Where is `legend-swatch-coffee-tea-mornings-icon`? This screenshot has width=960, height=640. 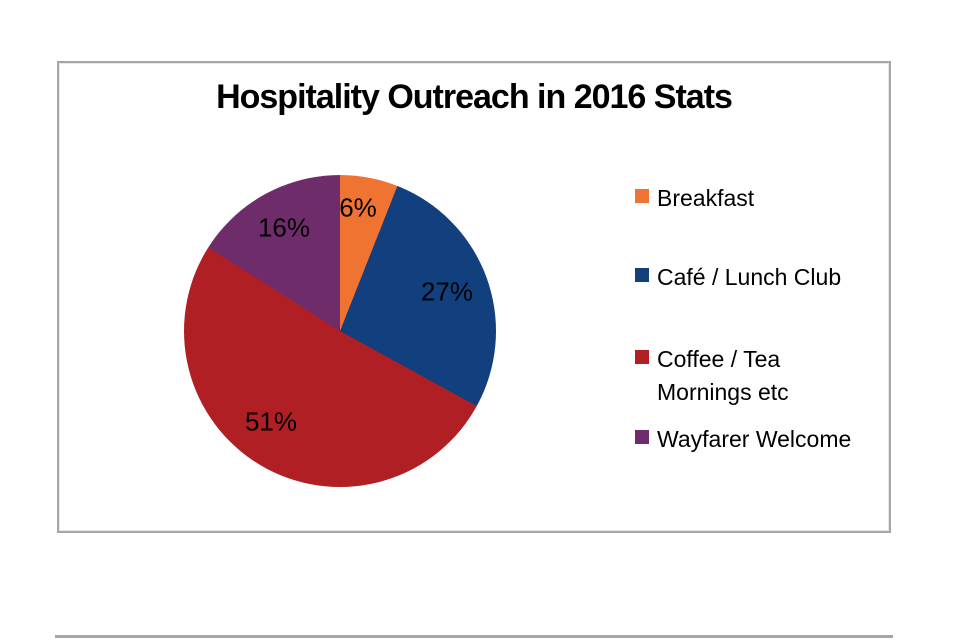
legend-swatch-coffee-tea-mornings-icon is located at coordinates (642, 357).